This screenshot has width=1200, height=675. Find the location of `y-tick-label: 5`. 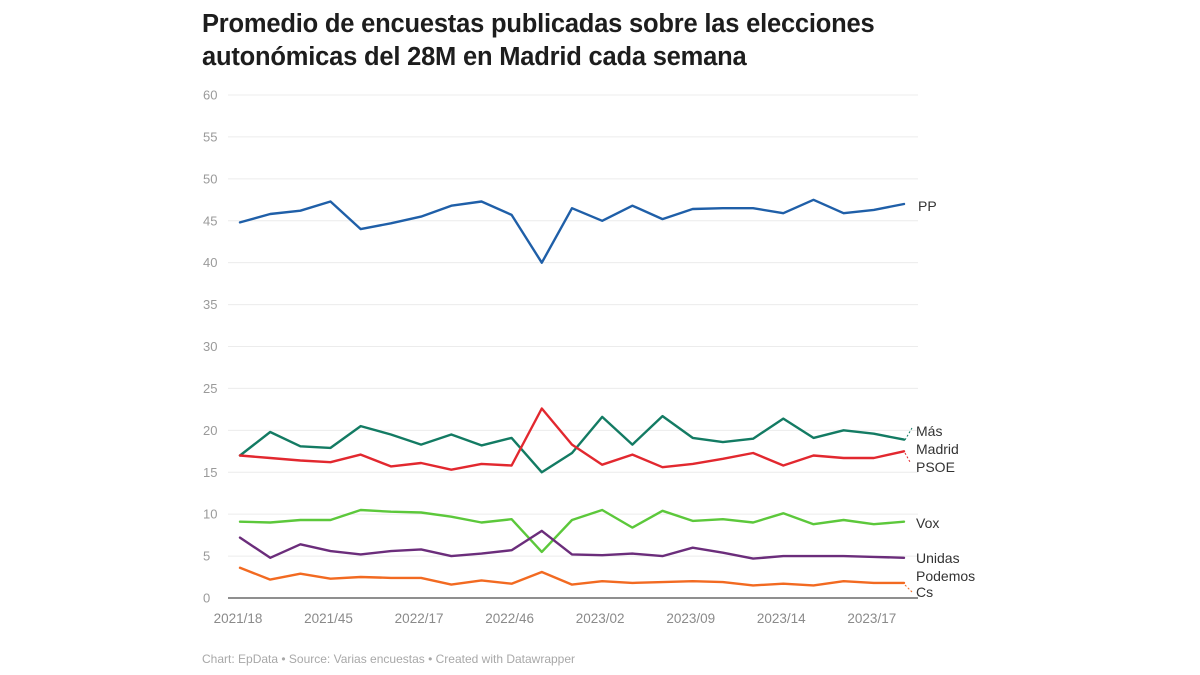

y-tick-label: 5 is located at coordinates (206, 556).